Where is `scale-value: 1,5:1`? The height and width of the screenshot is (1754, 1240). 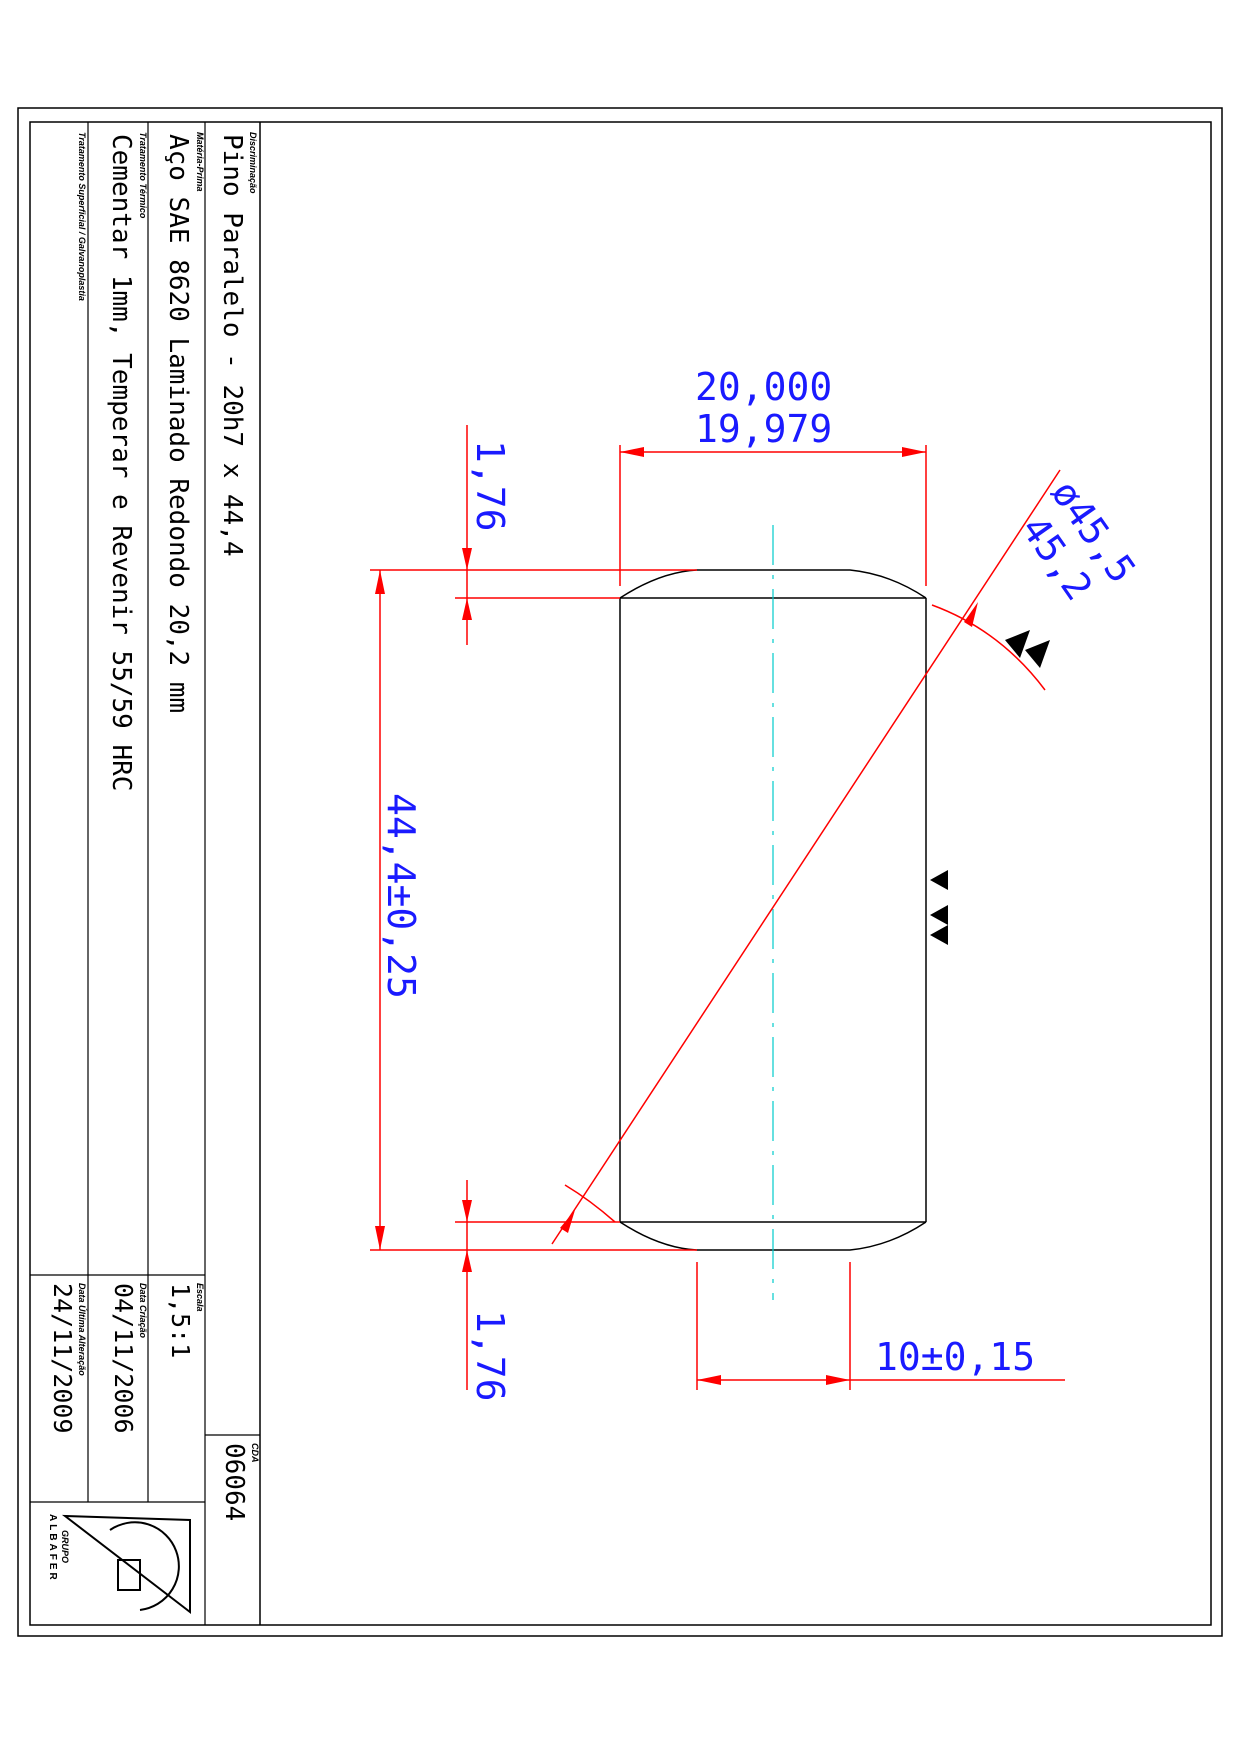 scale-value: 1,5:1 is located at coordinates (180, 1320).